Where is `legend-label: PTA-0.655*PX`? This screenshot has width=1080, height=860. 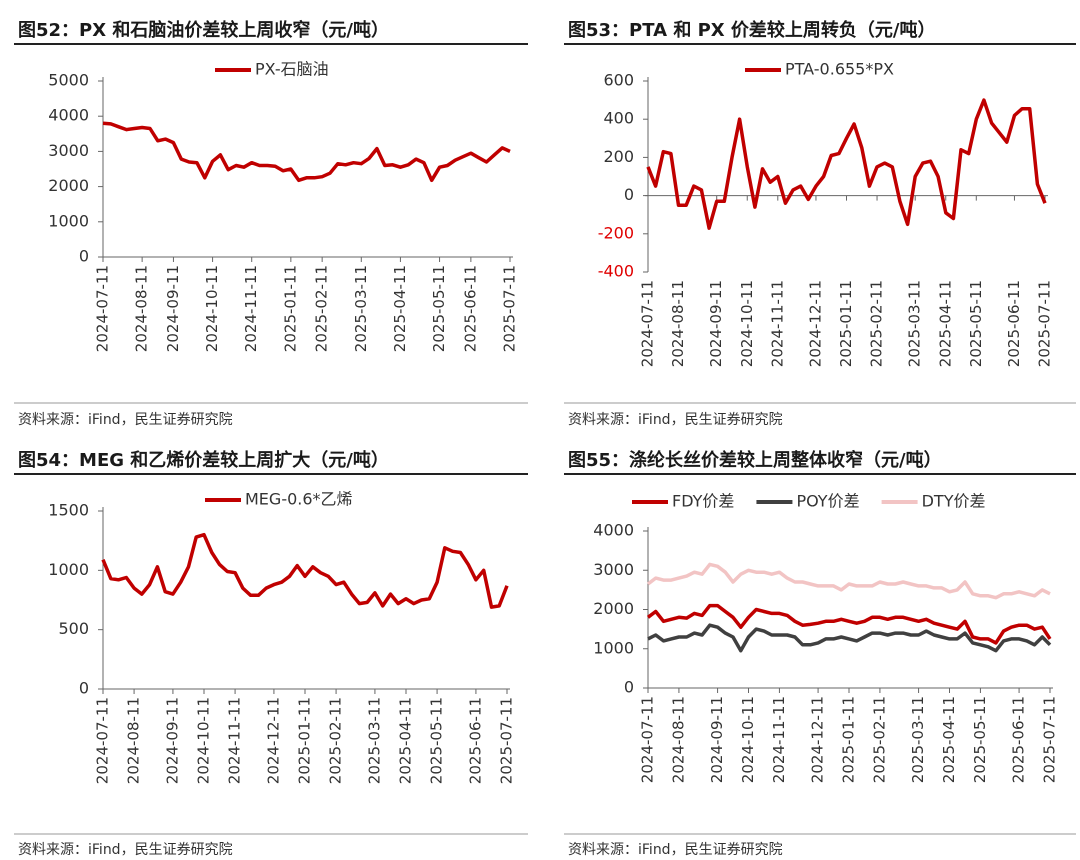 legend-label: PTA-0.655*PX is located at coordinates (839, 69).